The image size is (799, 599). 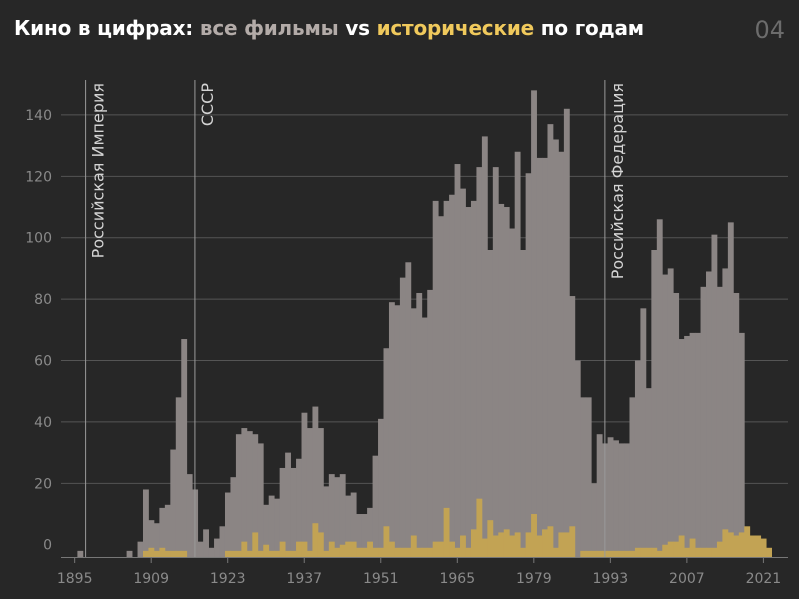 What do you see at coordinates (534, 579) in the screenshot?
I see `x-tick-label: 1979` at bounding box center [534, 579].